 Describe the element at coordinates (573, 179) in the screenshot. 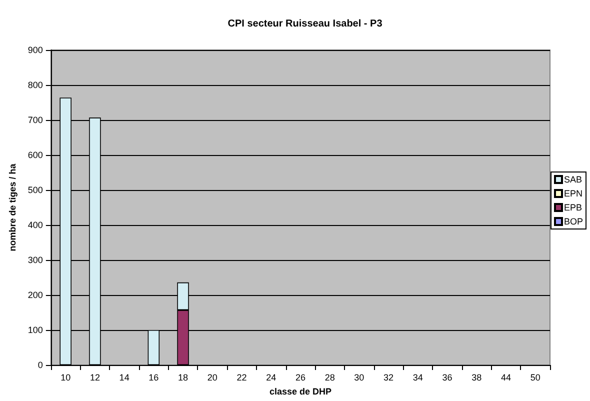

I see `legend-label: SAB` at that location.